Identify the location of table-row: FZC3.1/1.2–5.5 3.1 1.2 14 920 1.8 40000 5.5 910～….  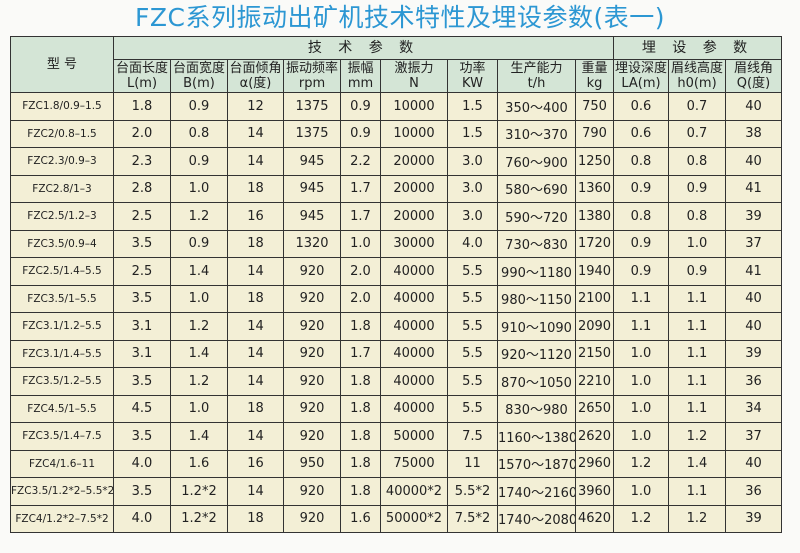
(396, 326).